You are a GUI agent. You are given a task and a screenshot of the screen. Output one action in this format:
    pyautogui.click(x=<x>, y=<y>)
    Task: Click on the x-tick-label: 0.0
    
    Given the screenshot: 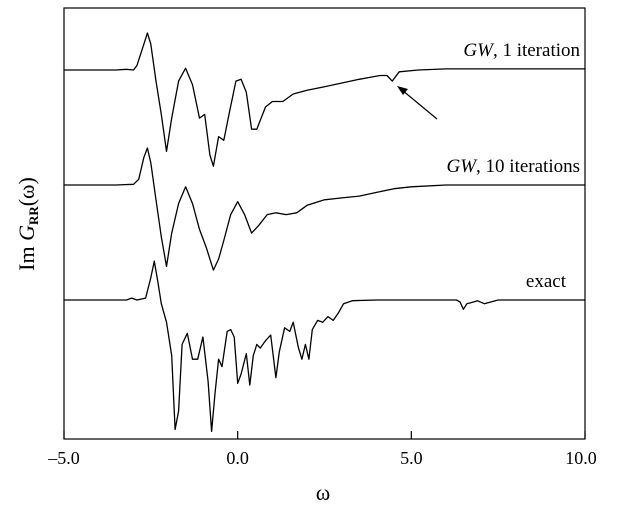 What is the action you would take?
    pyautogui.click(x=237, y=458)
    